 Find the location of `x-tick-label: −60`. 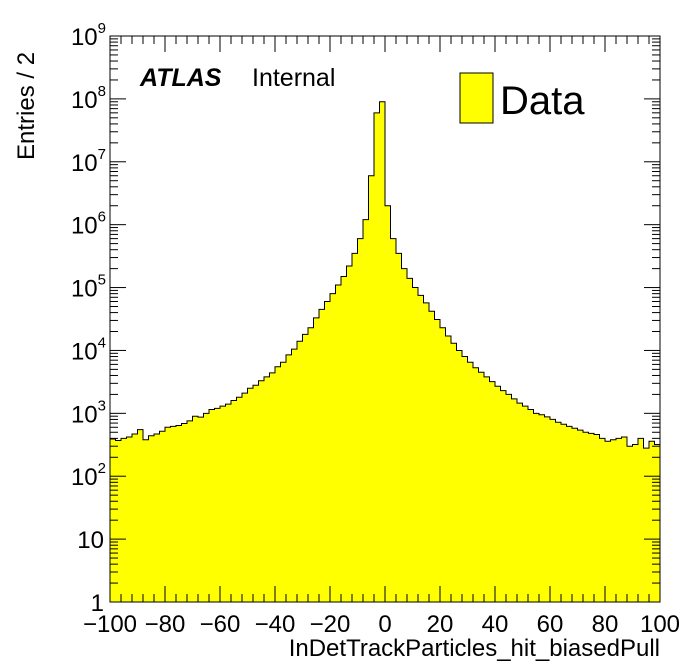

x-tick-label: −60 is located at coordinates (220, 624).